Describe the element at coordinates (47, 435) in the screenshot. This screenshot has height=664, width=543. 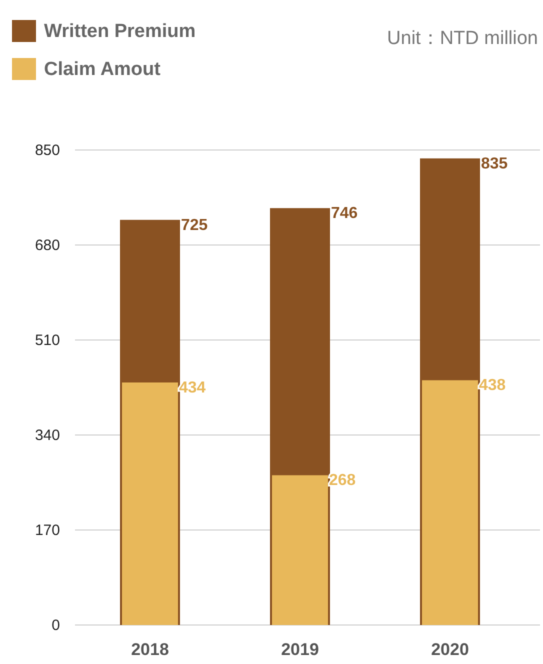
I see `y-tick-label: 340` at that location.